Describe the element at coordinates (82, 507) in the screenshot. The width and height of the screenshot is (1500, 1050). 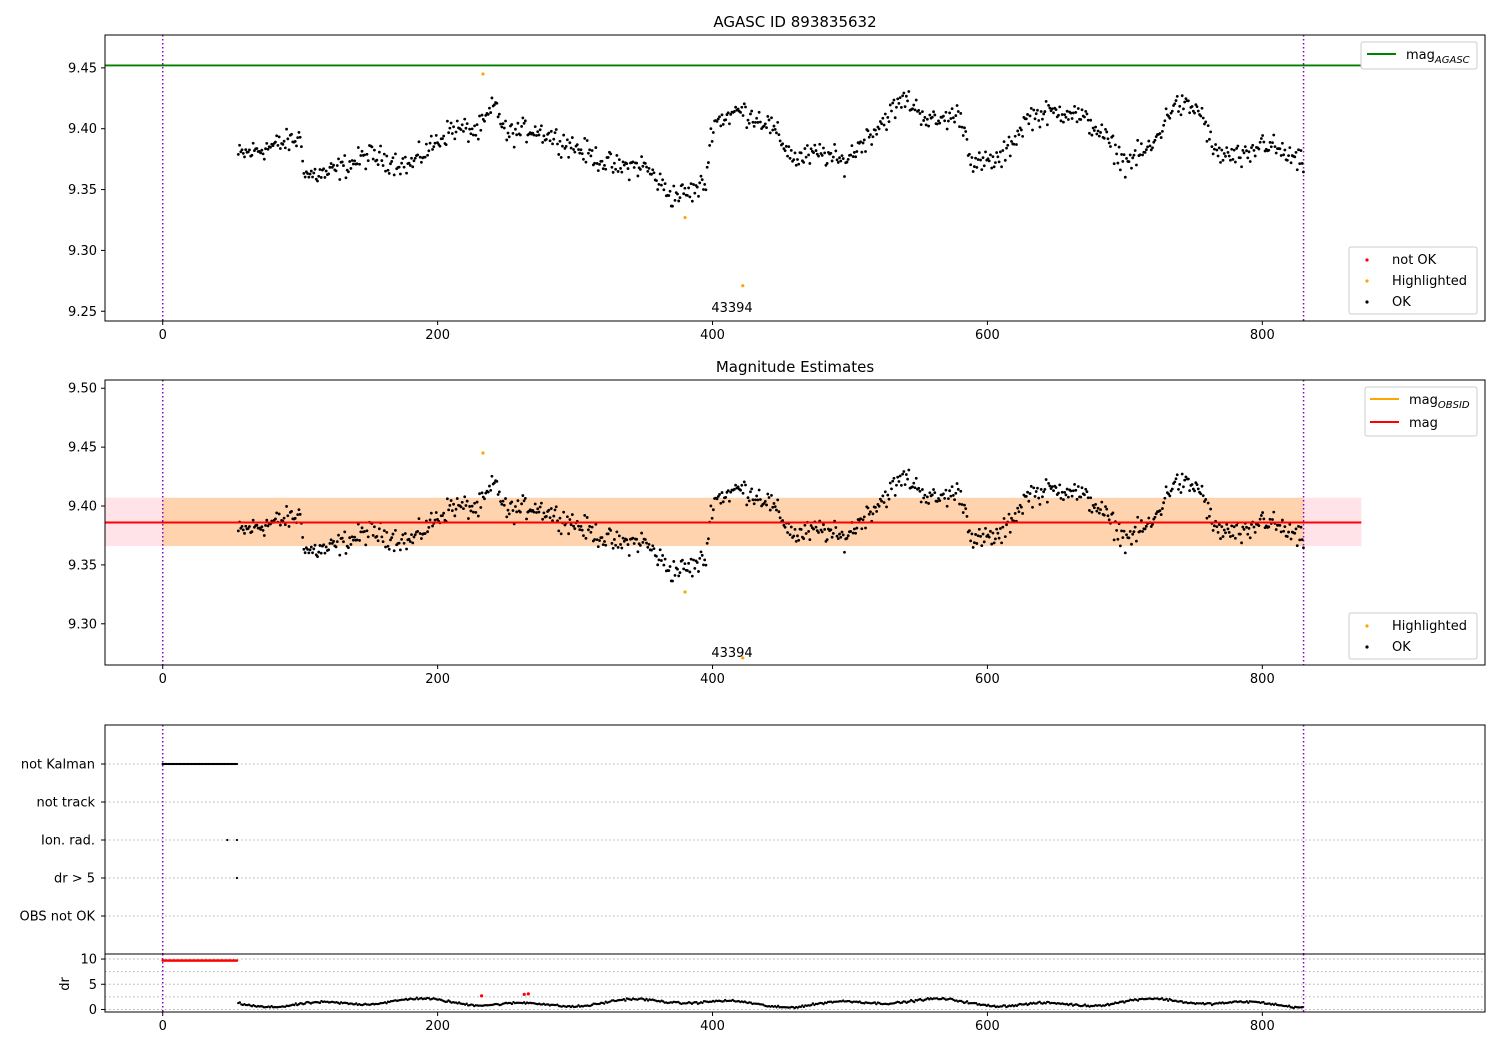
I see `y-tick-label: 9.40` at that location.